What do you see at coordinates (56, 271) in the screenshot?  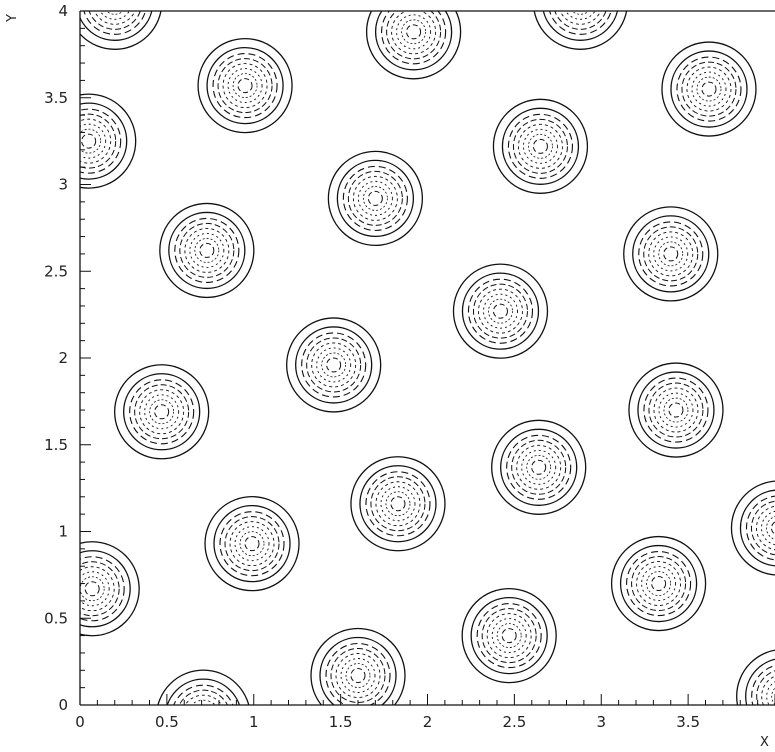 I see `y-tick-label: 2.5` at bounding box center [56, 271].